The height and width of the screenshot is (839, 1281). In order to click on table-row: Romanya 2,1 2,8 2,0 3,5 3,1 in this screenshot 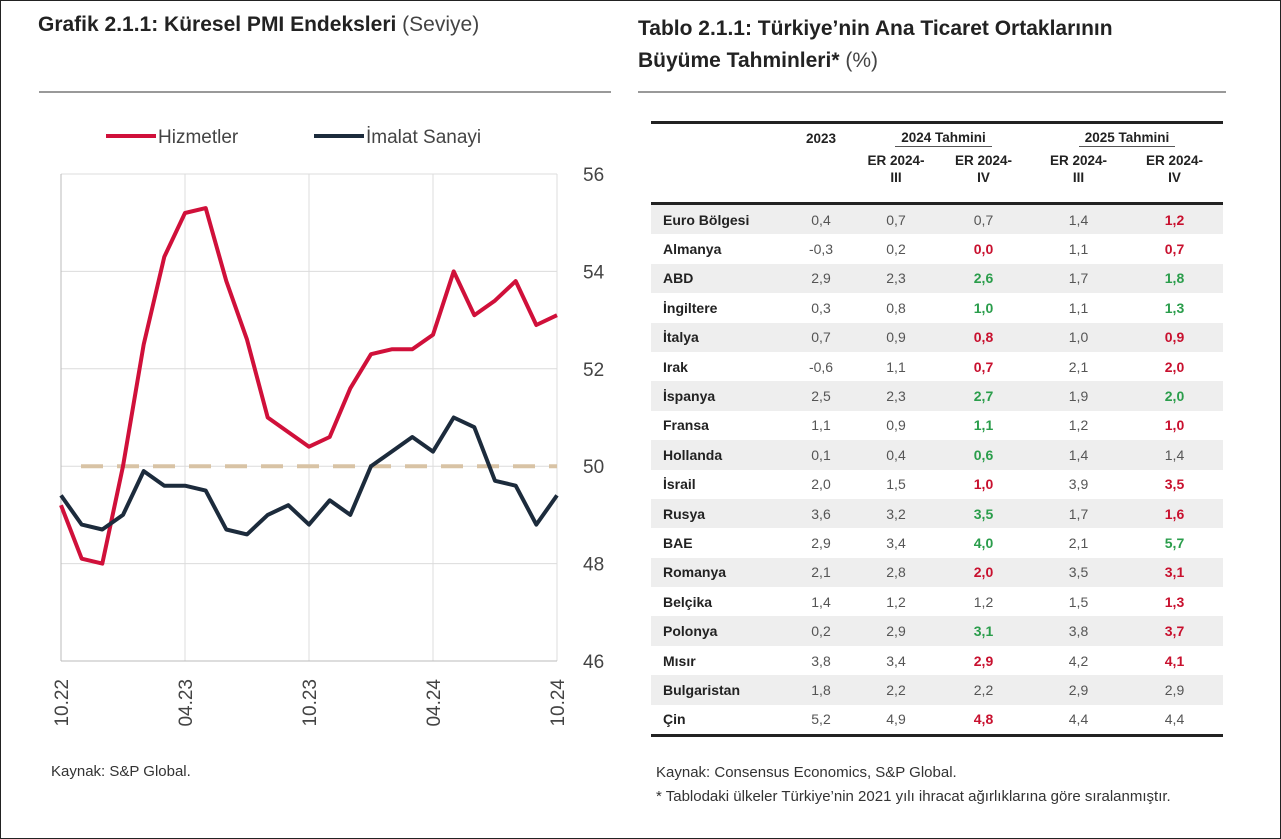, I will do `click(937, 572)`.